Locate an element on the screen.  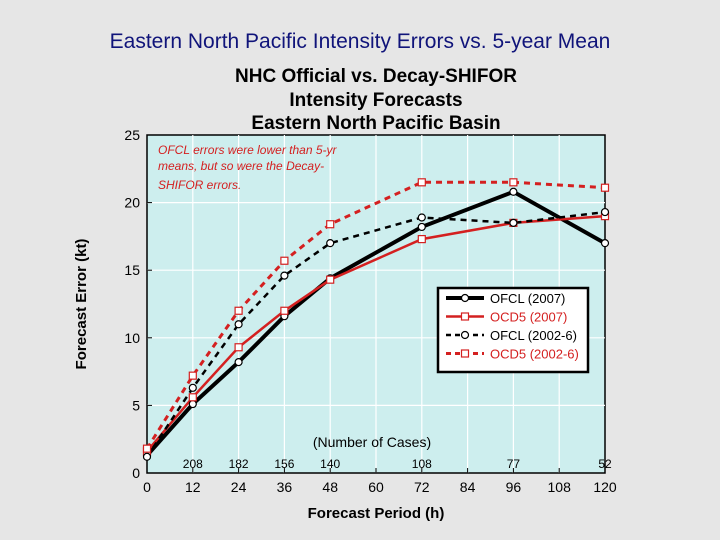
case-count-label: 77 is located at coordinates (514, 464).